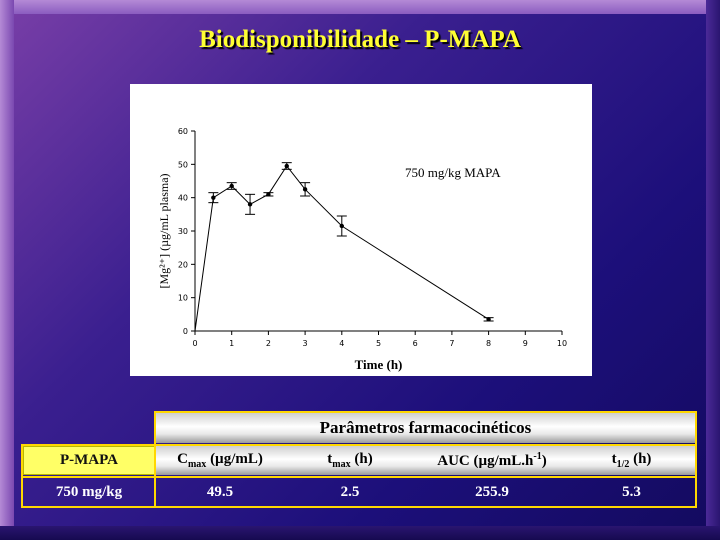  I want to click on table-rule-mid, so click(359, 477).